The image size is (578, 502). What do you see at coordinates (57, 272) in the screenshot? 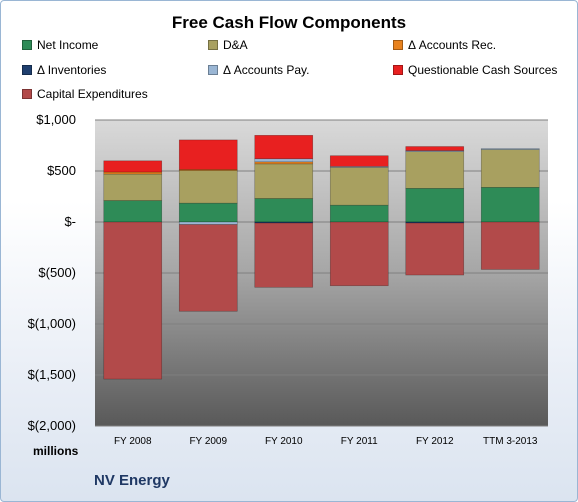
I see `y-tick-label: $(500)` at bounding box center [57, 272].